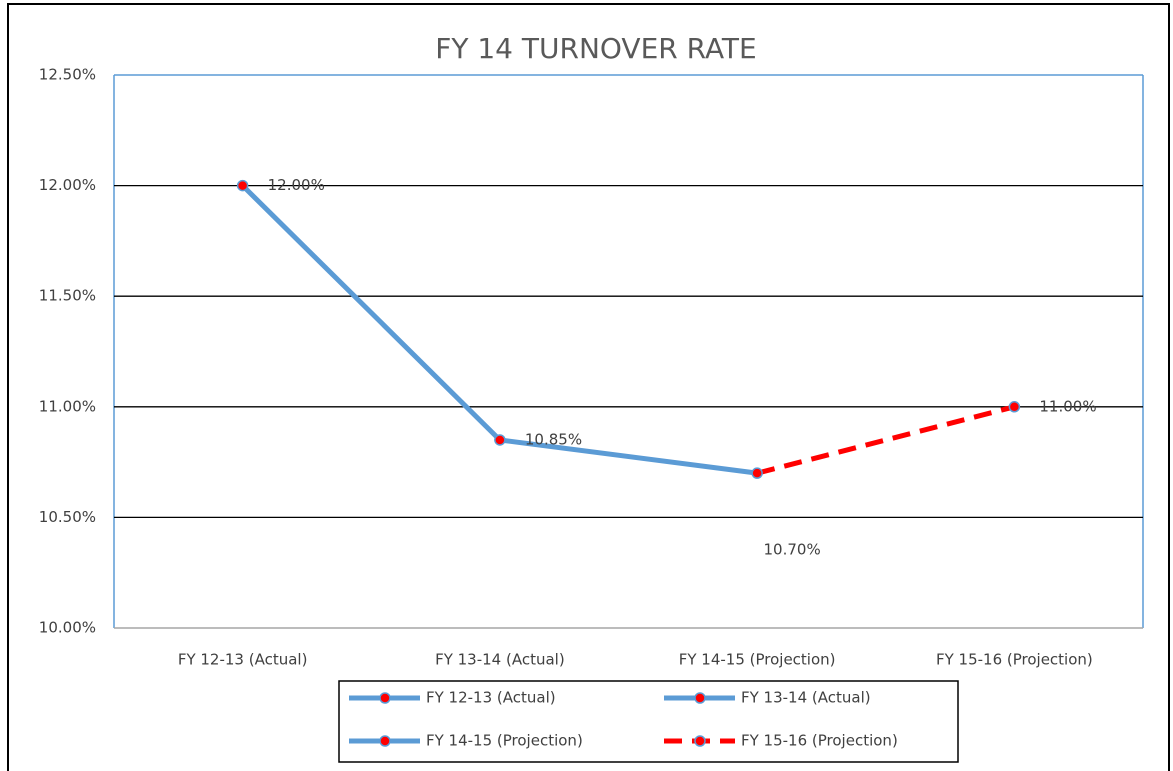 The width and height of the screenshot is (1173, 771). I want to click on x-tick-label: FY 12-13 (Actual), so click(243, 660).